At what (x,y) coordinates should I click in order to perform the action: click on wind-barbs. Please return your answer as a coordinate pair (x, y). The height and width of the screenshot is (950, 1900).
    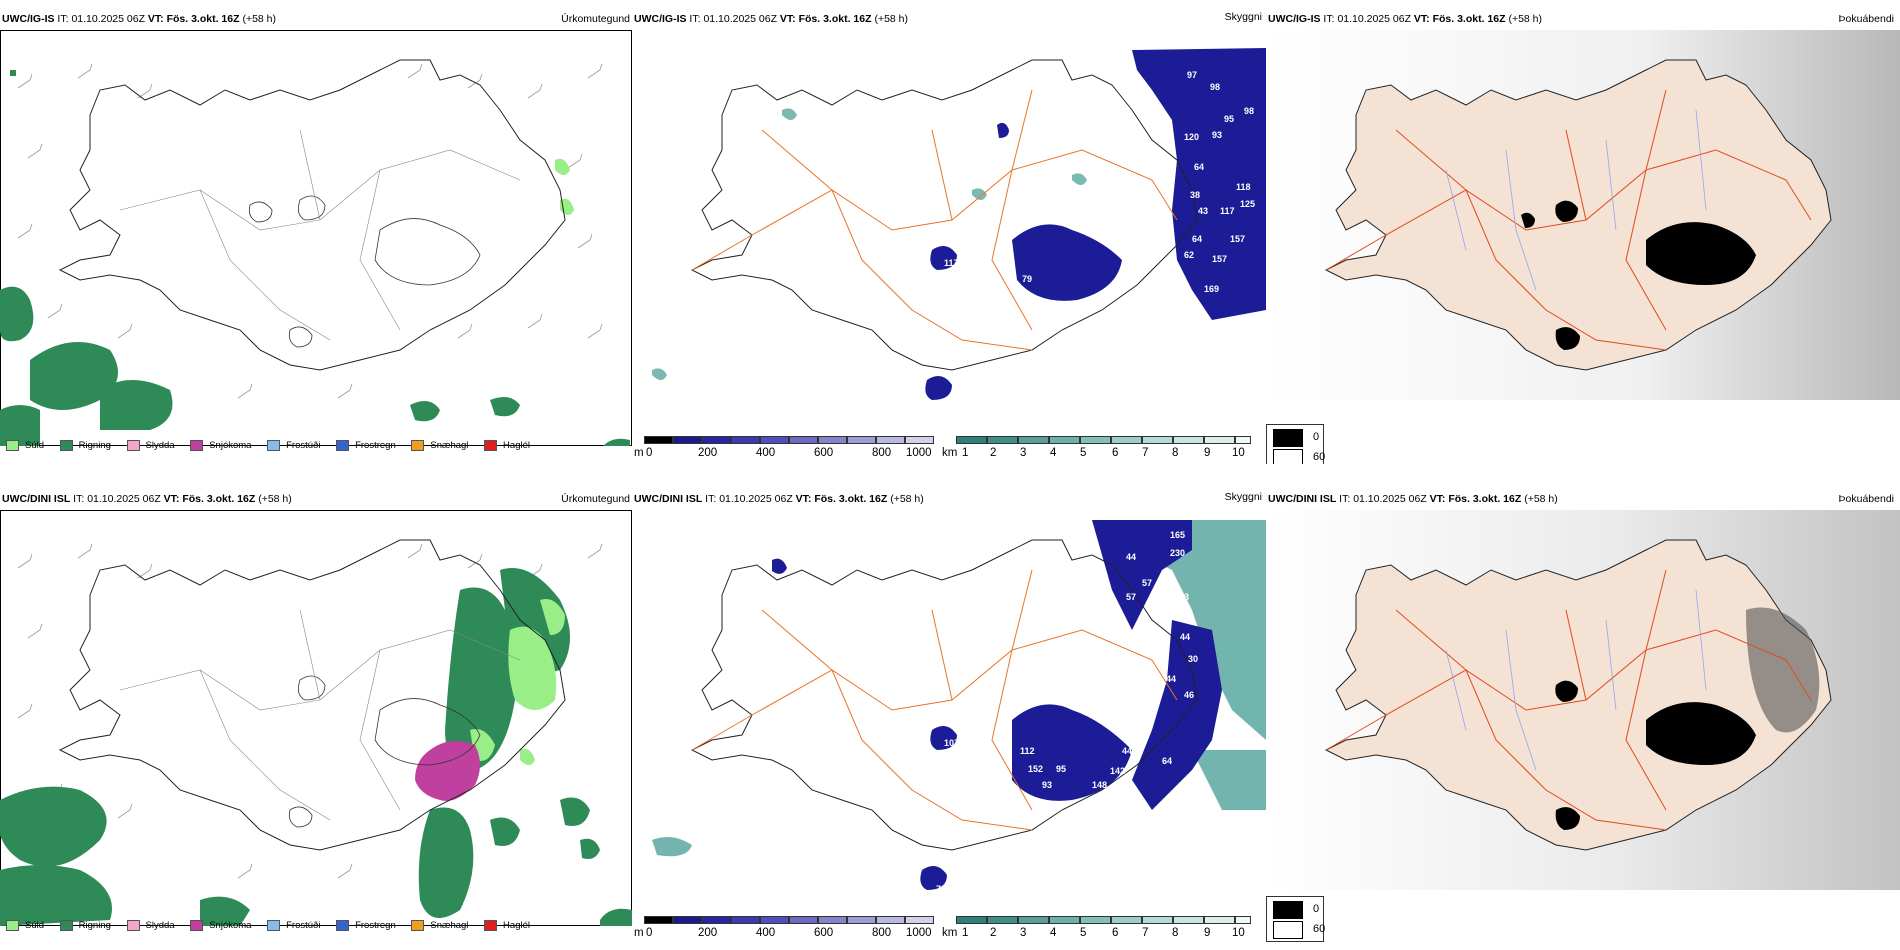
    Looking at the image, I should click on (310, 231).